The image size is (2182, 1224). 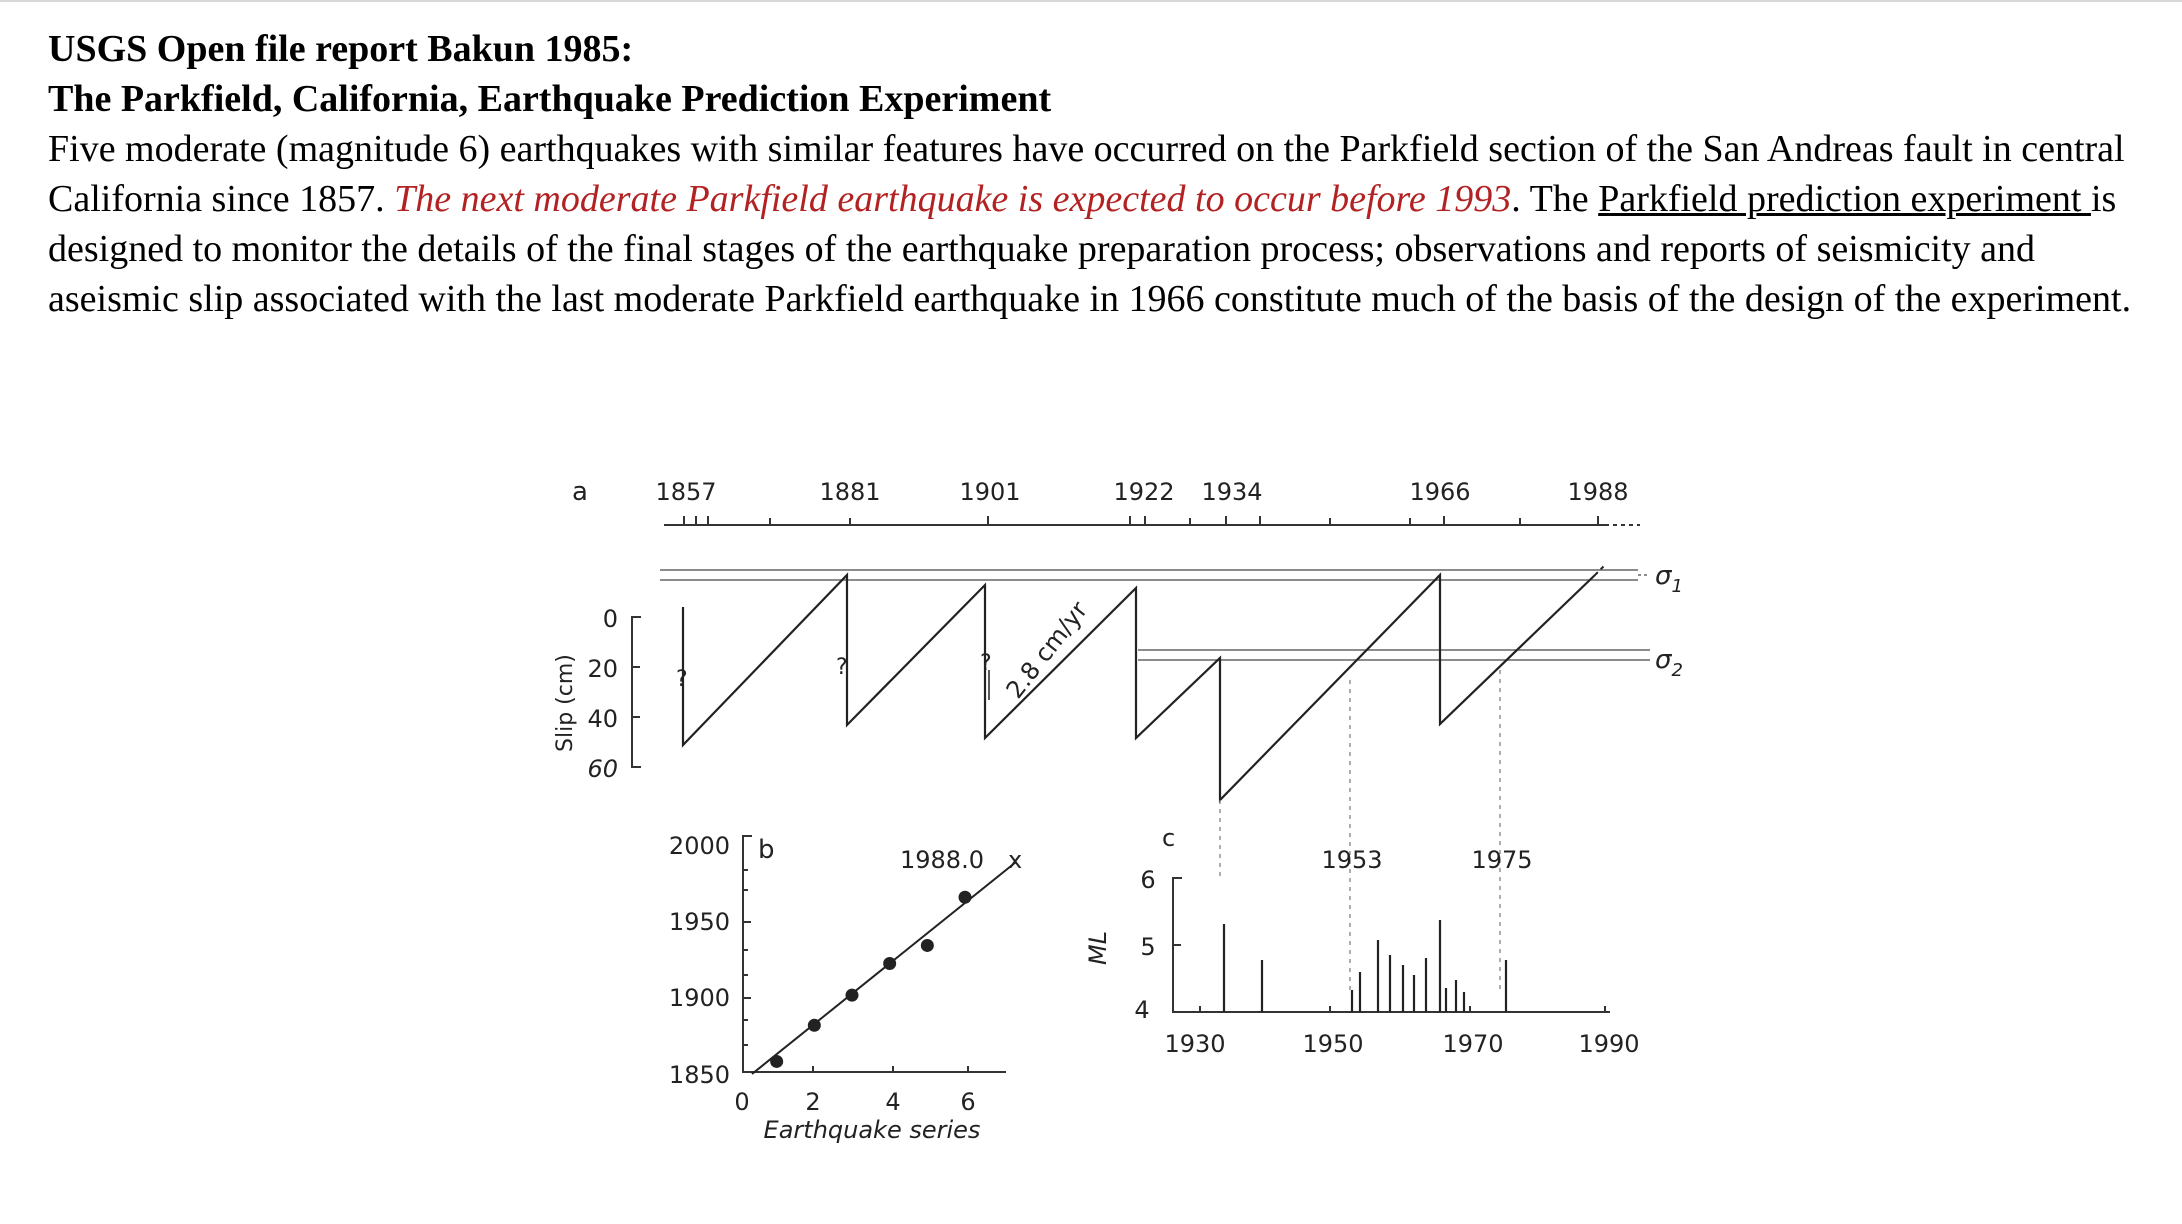 I want to click on prediction-1988-label: 1988.0, so click(x=942, y=860).